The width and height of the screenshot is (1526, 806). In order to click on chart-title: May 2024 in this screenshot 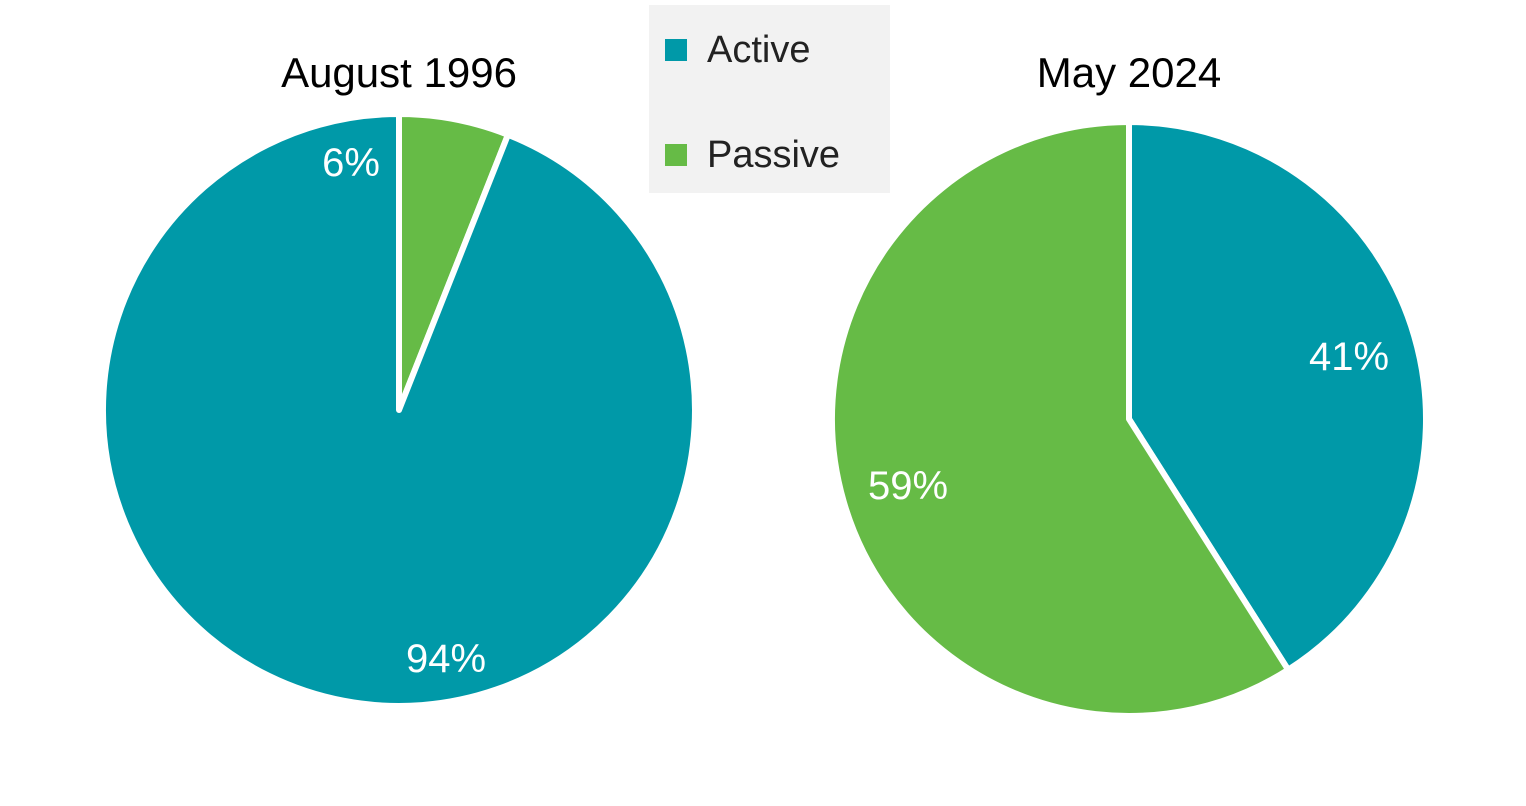, I will do `click(1129, 72)`.